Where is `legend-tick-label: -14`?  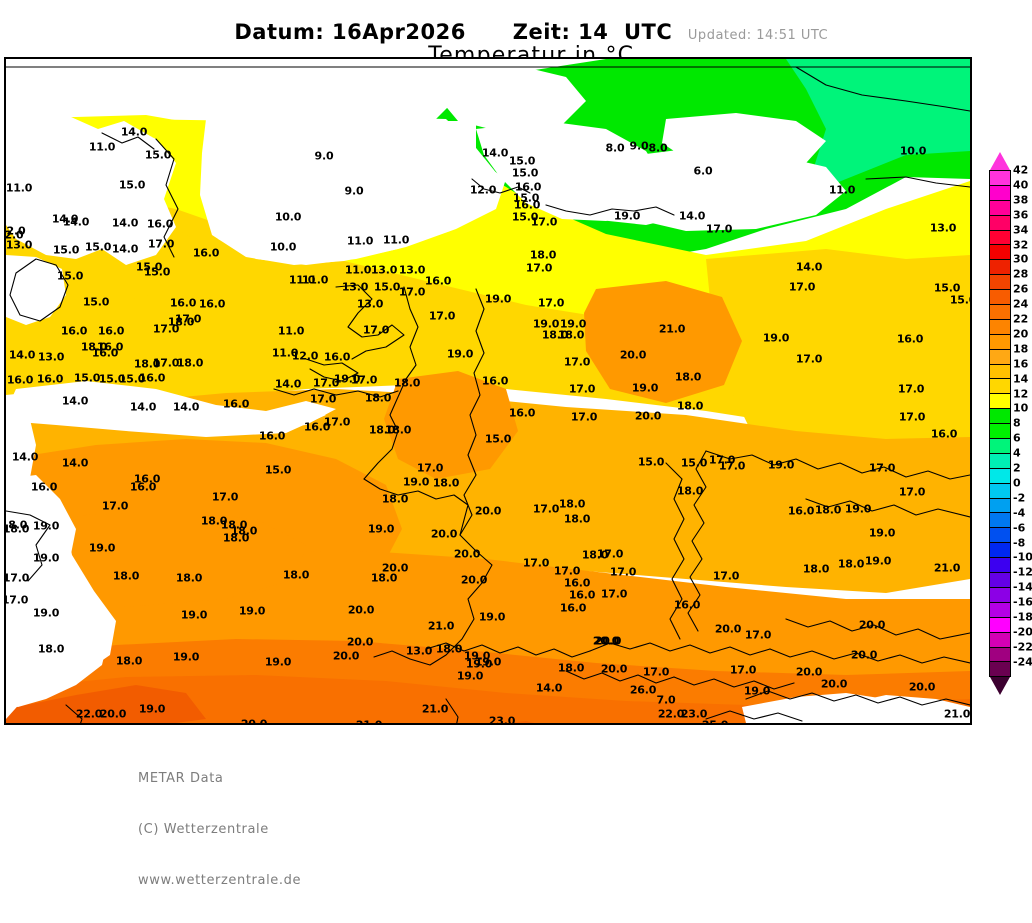 legend-tick-label: -14 is located at coordinates (1022, 587).